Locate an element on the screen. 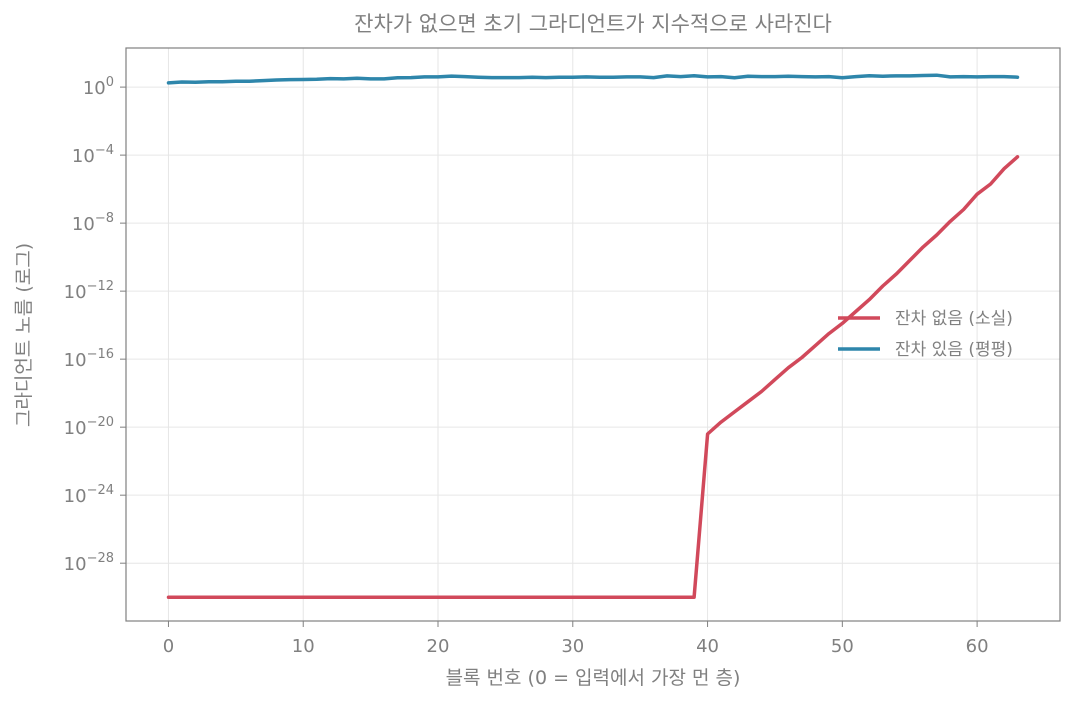  y-tick-label: 10⁰ is located at coordinates (98, 87).